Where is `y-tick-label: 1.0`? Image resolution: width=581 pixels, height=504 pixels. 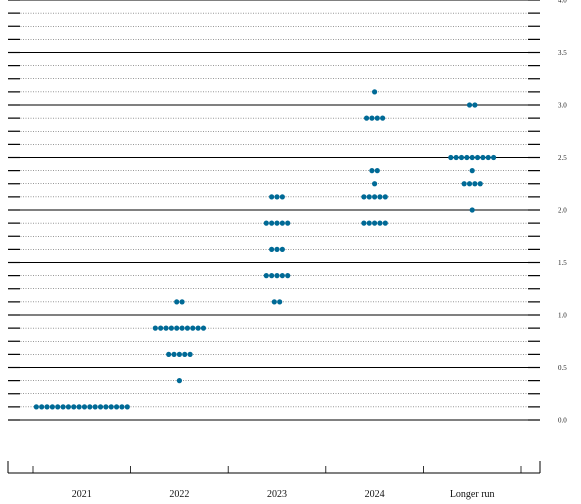
y-tick-label: 1.0 is located at coordinates (562, 316).